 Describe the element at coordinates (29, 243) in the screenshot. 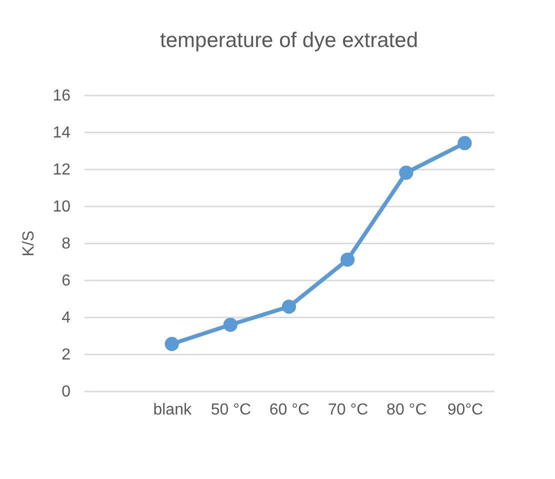

I see `y-axis-title: K/S` at that location.